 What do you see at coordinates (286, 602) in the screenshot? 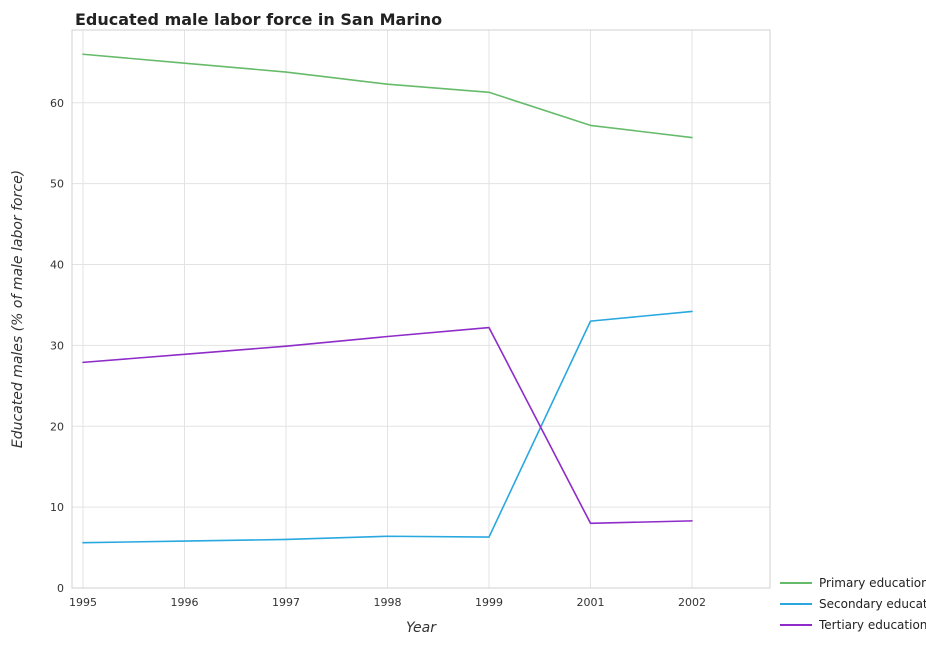
I see `x-tick-label: 1997` at bounding box center [286, 602].